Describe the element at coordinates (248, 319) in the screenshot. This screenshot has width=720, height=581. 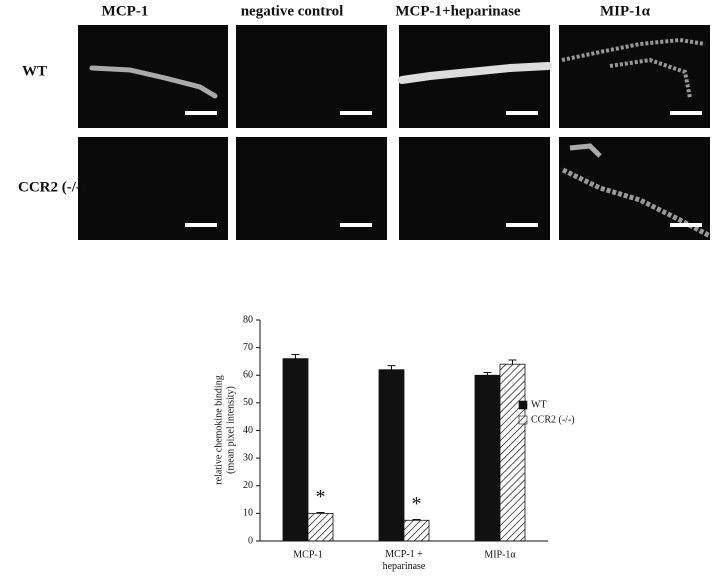
I see `y-tick-label: 80` at that location.